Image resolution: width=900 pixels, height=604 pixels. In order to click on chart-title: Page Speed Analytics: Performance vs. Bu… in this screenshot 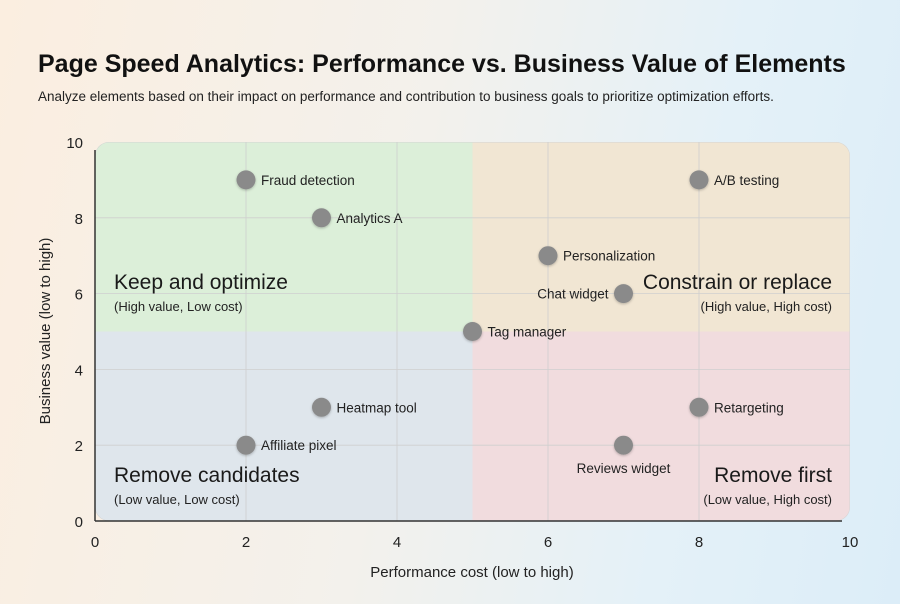, I will do `click(442, 64)`.